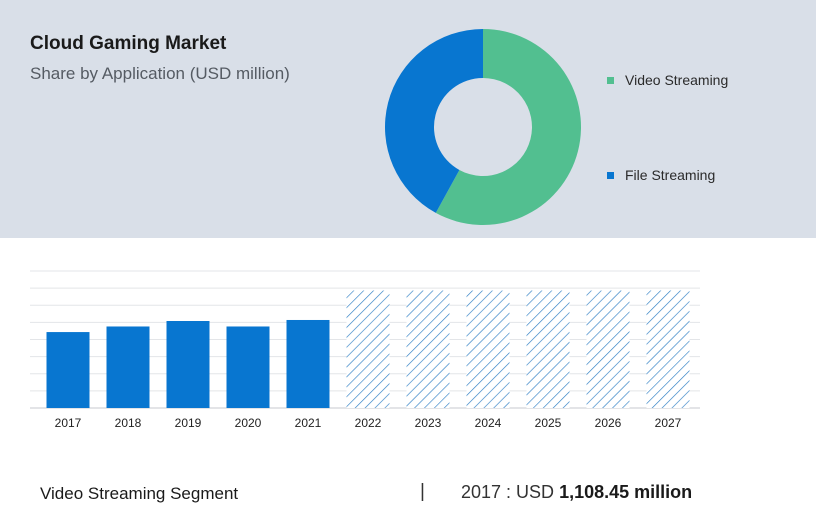 This screenshot has width=816, height=528. What do you see at coordinates (428, 423) in the screenshot?
I see `x-tick-label-2023: 2023` at bounding box center [428, 423].